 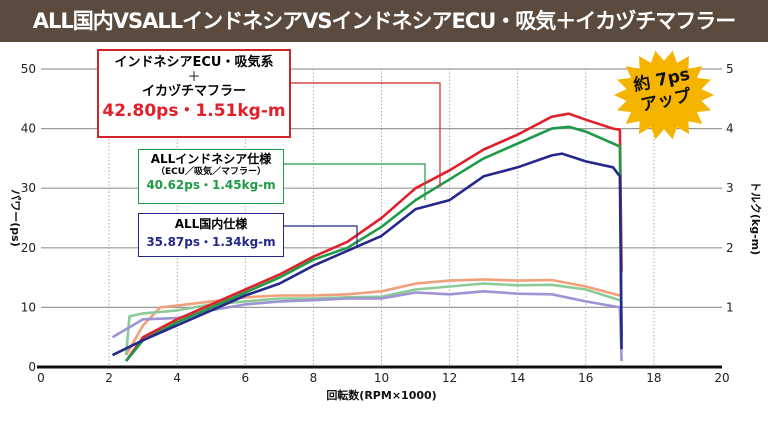 I want to click on x-tick-label: 6, so click(x=245, y=378).